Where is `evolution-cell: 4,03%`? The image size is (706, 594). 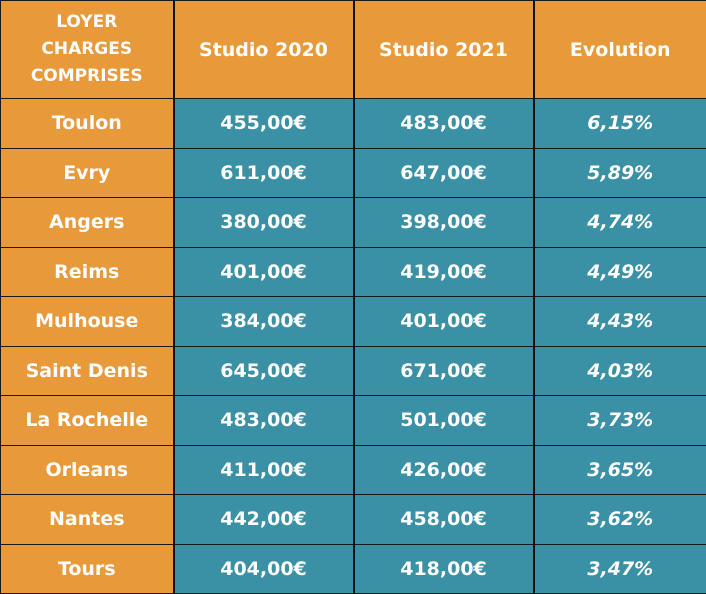
evolution-cell: 4,03% is located at coordinates (620, 371).